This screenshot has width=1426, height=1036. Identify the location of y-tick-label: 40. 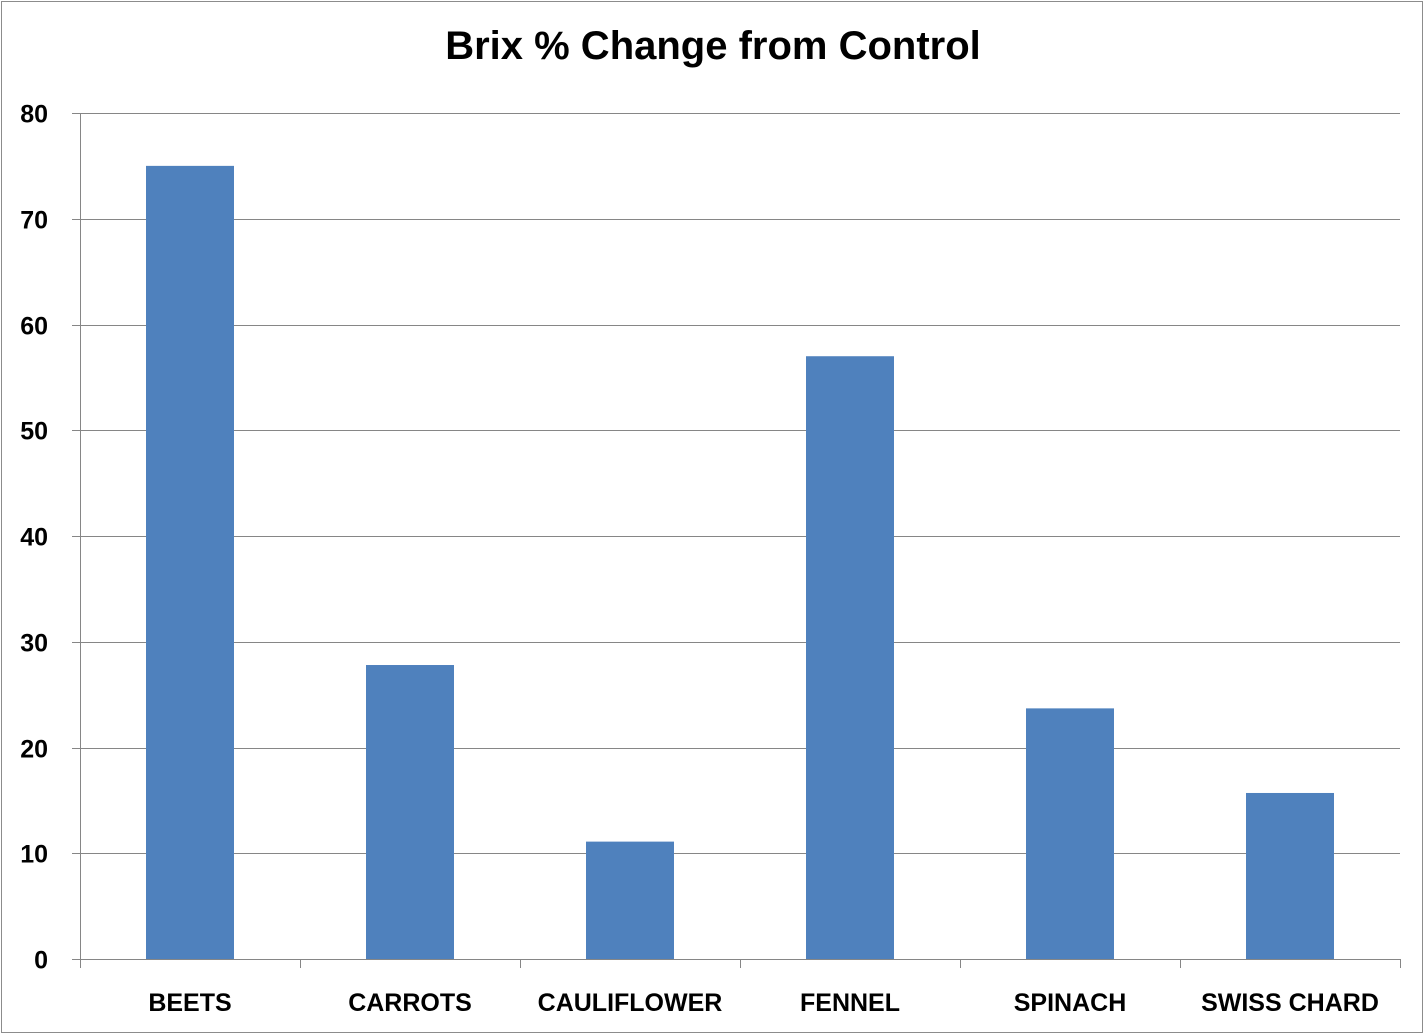
(34, 538).